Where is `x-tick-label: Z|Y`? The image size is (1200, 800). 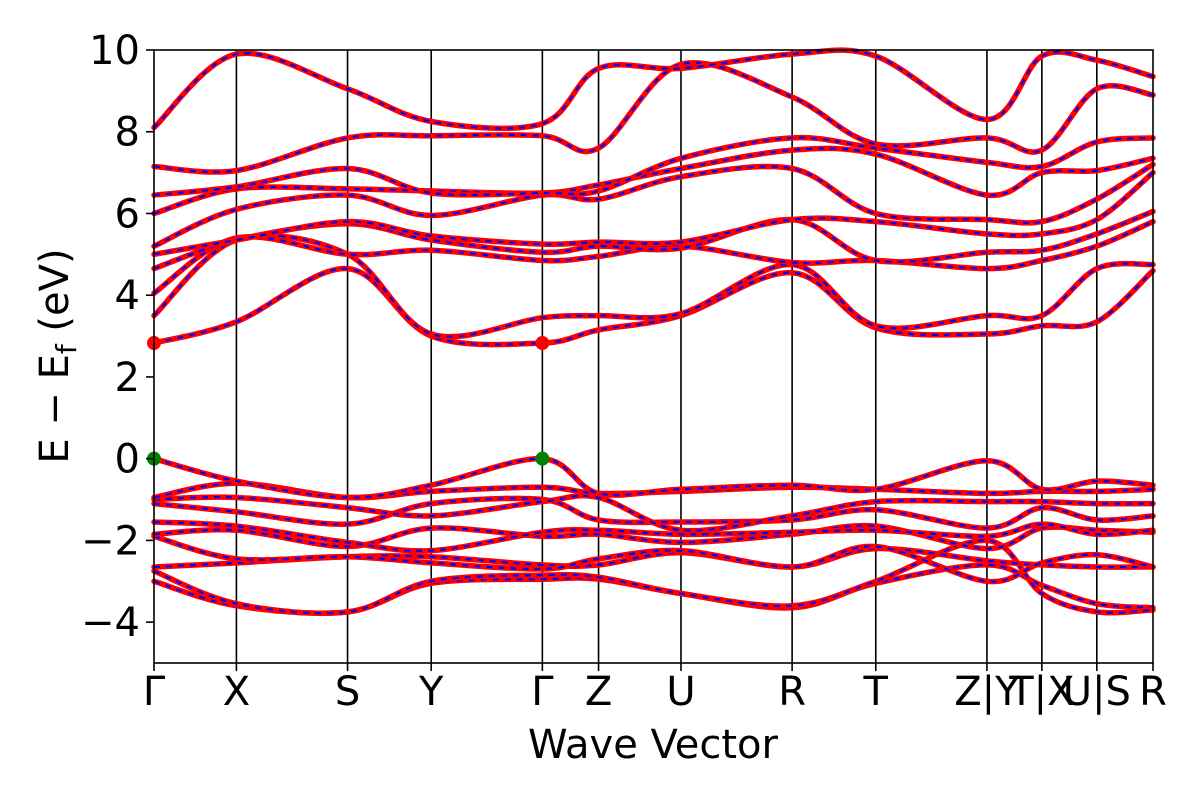 x-tick-label: Z|Y is located at coordinates (987, 692).